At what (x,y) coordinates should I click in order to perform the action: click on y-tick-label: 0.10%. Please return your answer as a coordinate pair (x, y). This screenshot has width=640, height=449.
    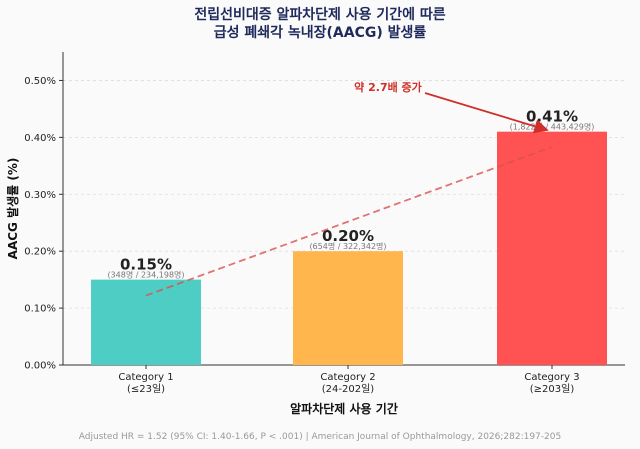
    Looking at the image, I should click on (40, 309).